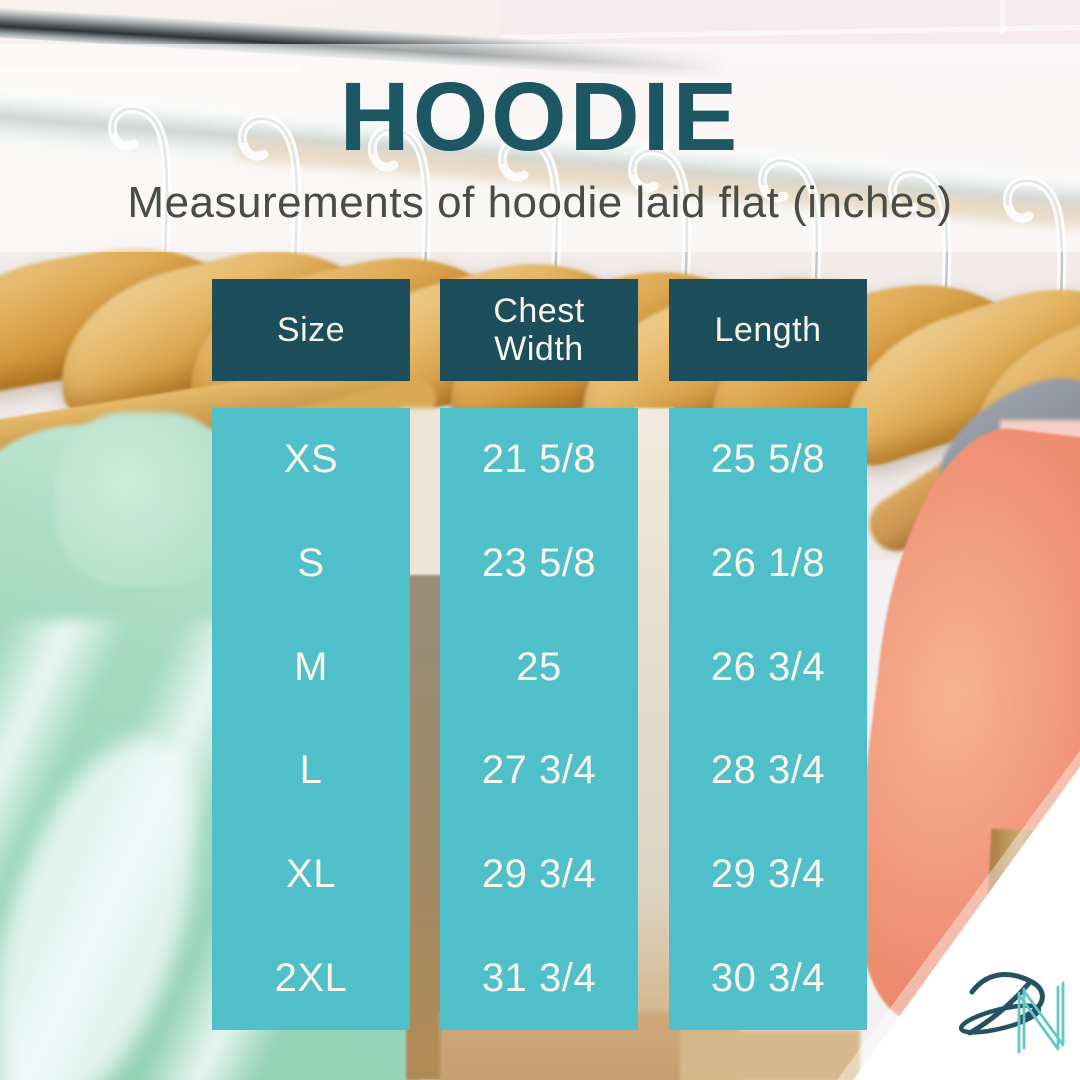 The width and height of the screenshot is (1080, 1080). Describe the element at coordinates (540, 116) in the screenshot. I see `page-title: HOODIE` at that location.